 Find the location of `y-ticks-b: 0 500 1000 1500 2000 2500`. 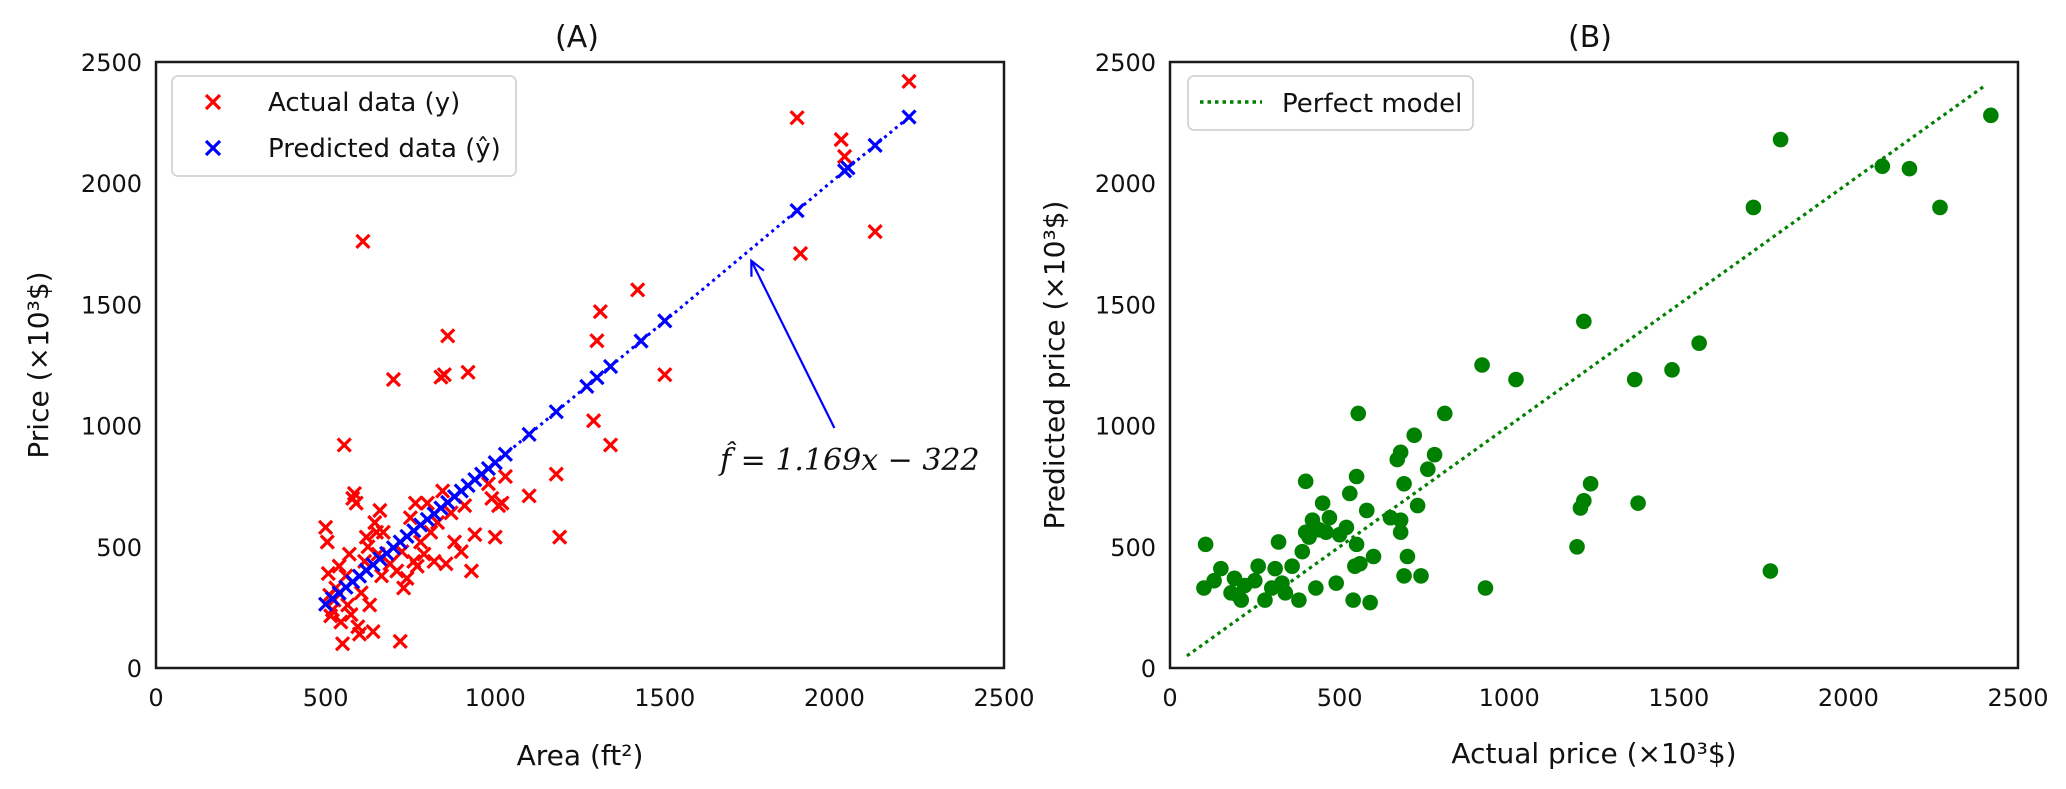

y-ticks-b: 0 500 1000 1500 2000 2500 is located at coordinates (1125, 366).